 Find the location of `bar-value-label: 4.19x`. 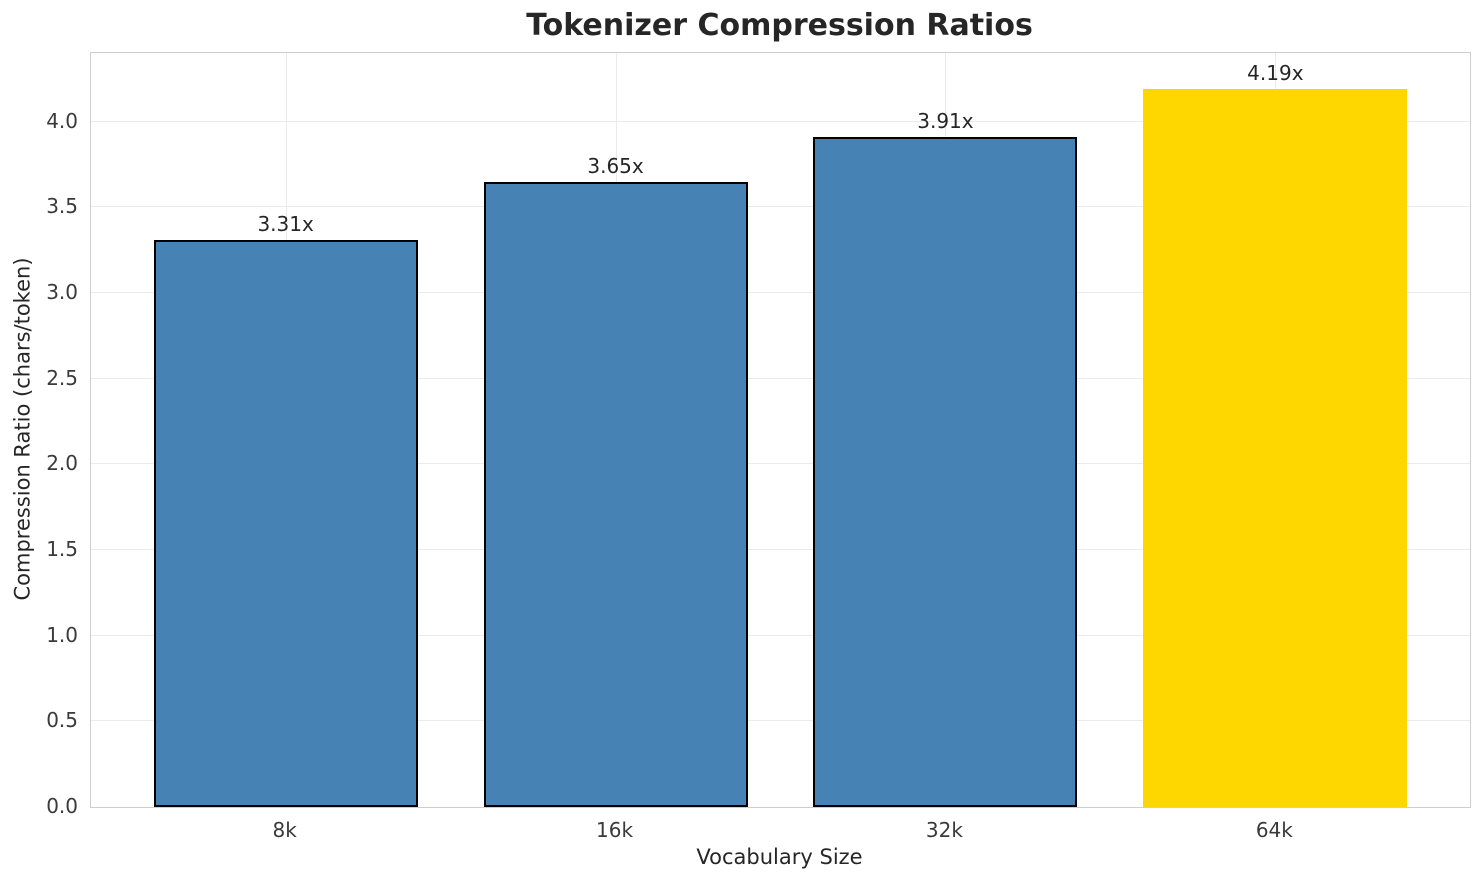

bar-value-label: 4.19x is located at coordinates (1275, 73).